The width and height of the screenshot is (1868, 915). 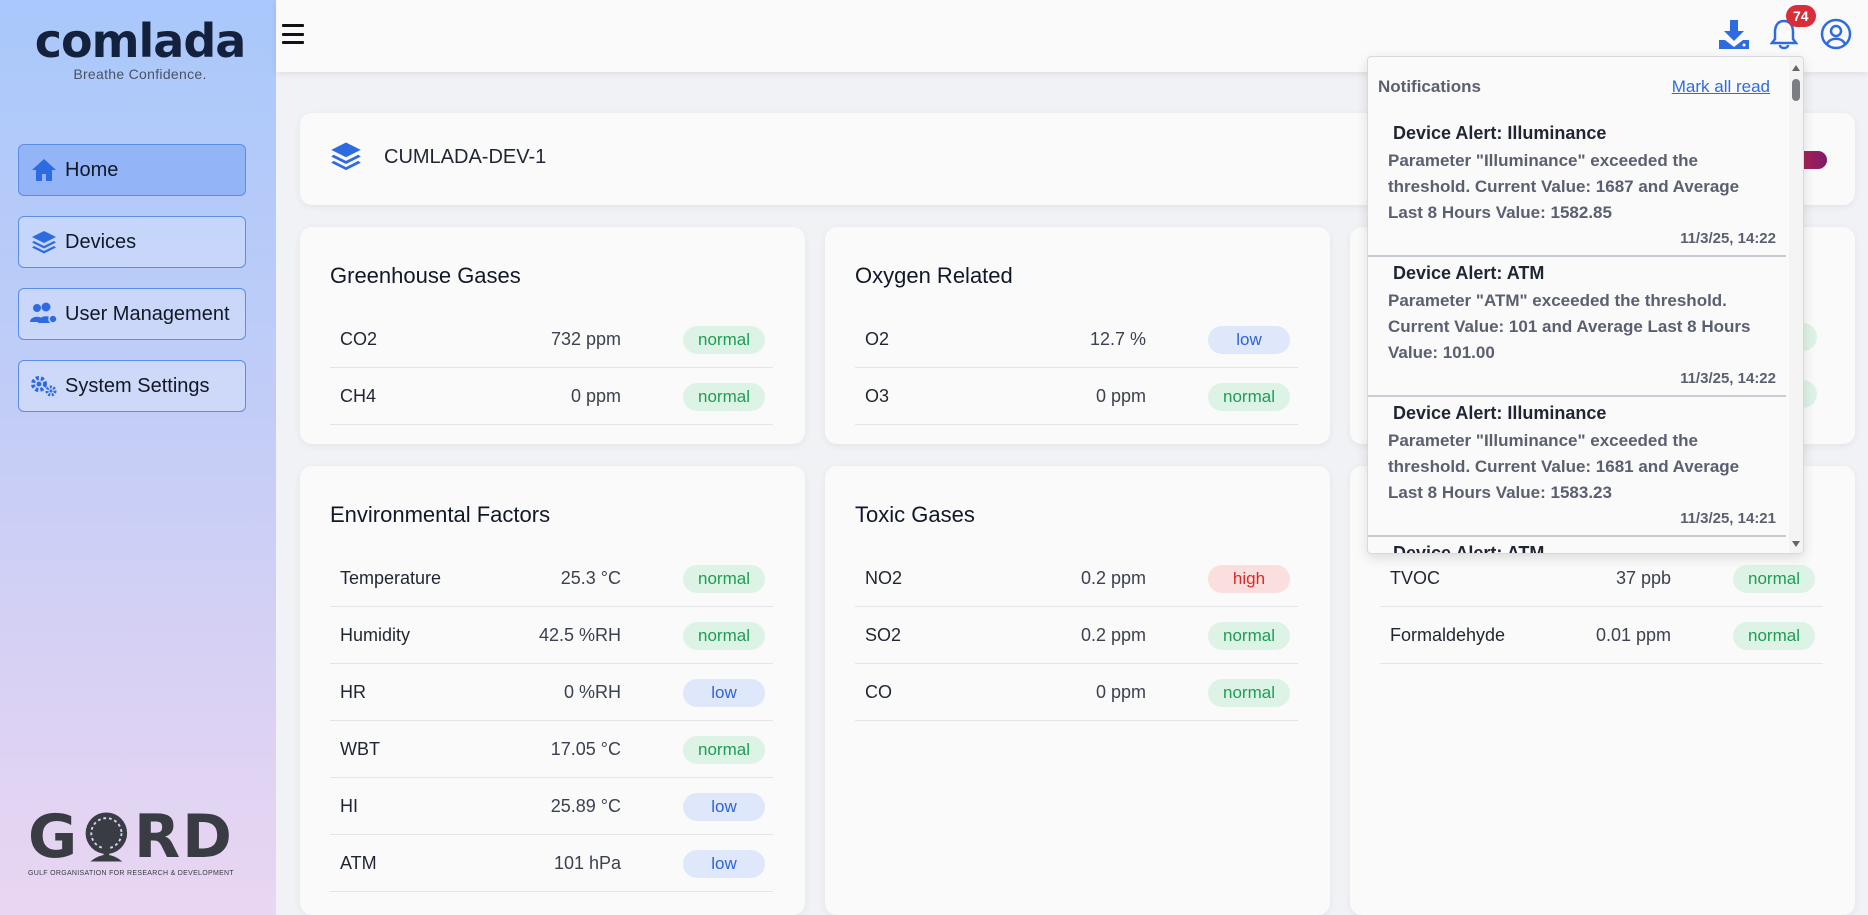 What do you see at coordinates (92, 169) in the screenshot?
I see `sidebar-item-label: Home` at bounding box center [92, 169].